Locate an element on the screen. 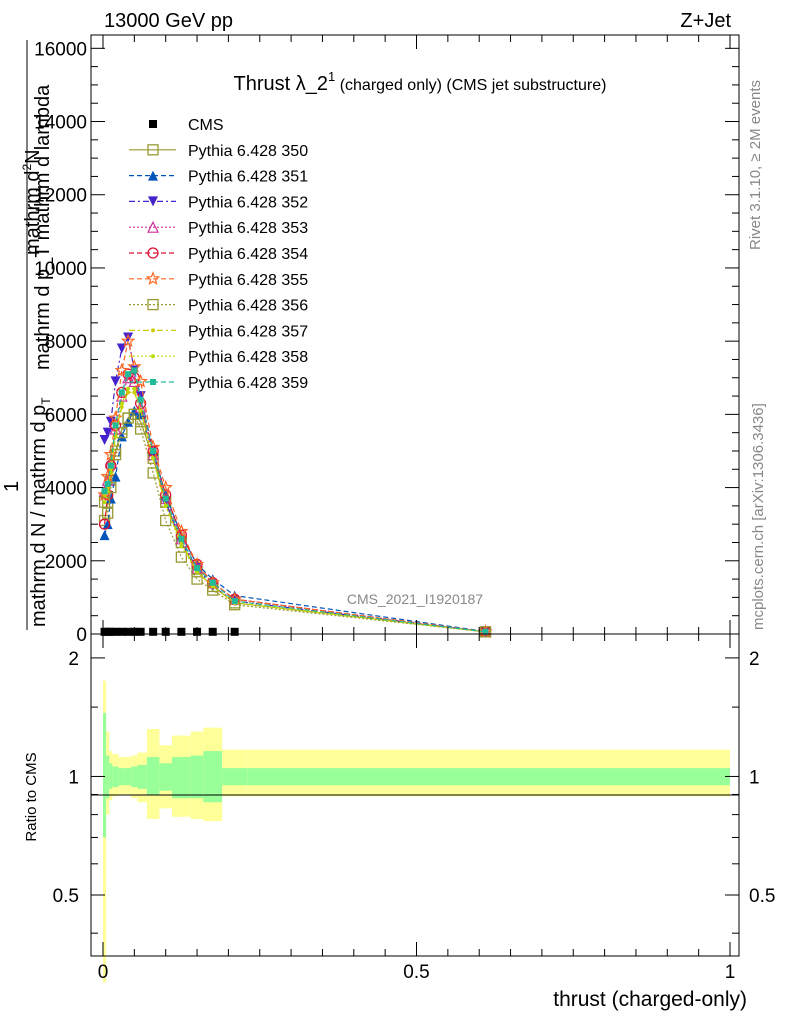 This screenshot has height=1024, width=786. legend-label: Pythia 6.428 358 is located at coordinates (248, 357).